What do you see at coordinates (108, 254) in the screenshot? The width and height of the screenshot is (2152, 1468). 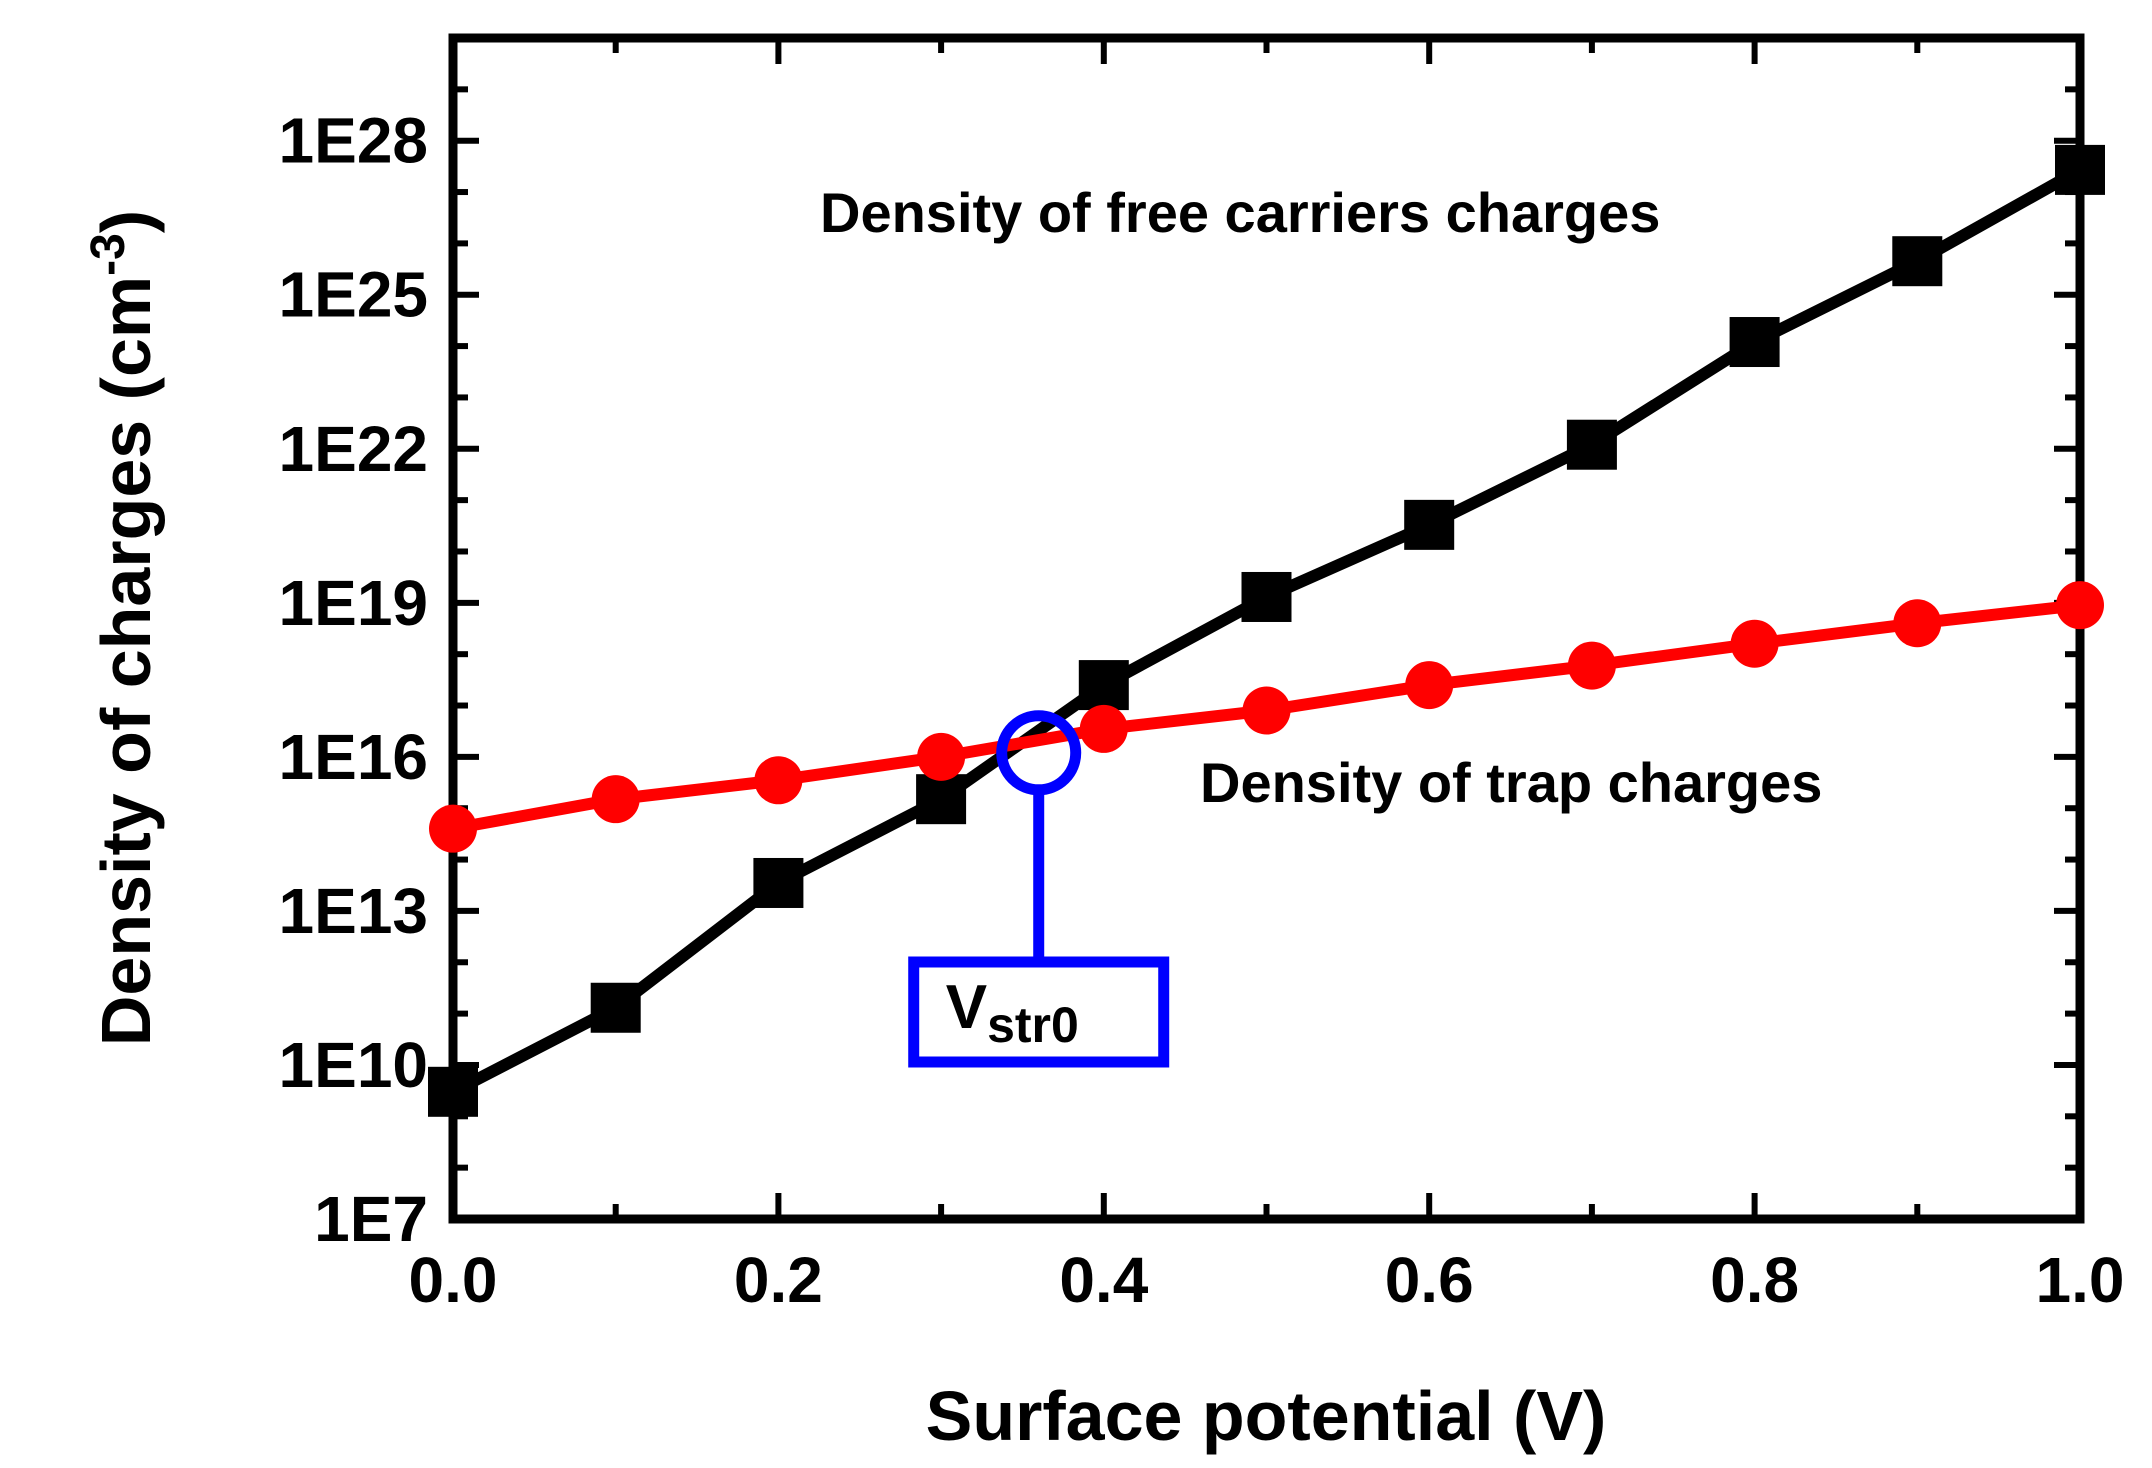 I see `y-axis-title-sup: -3` at bounding box center [108, 254].